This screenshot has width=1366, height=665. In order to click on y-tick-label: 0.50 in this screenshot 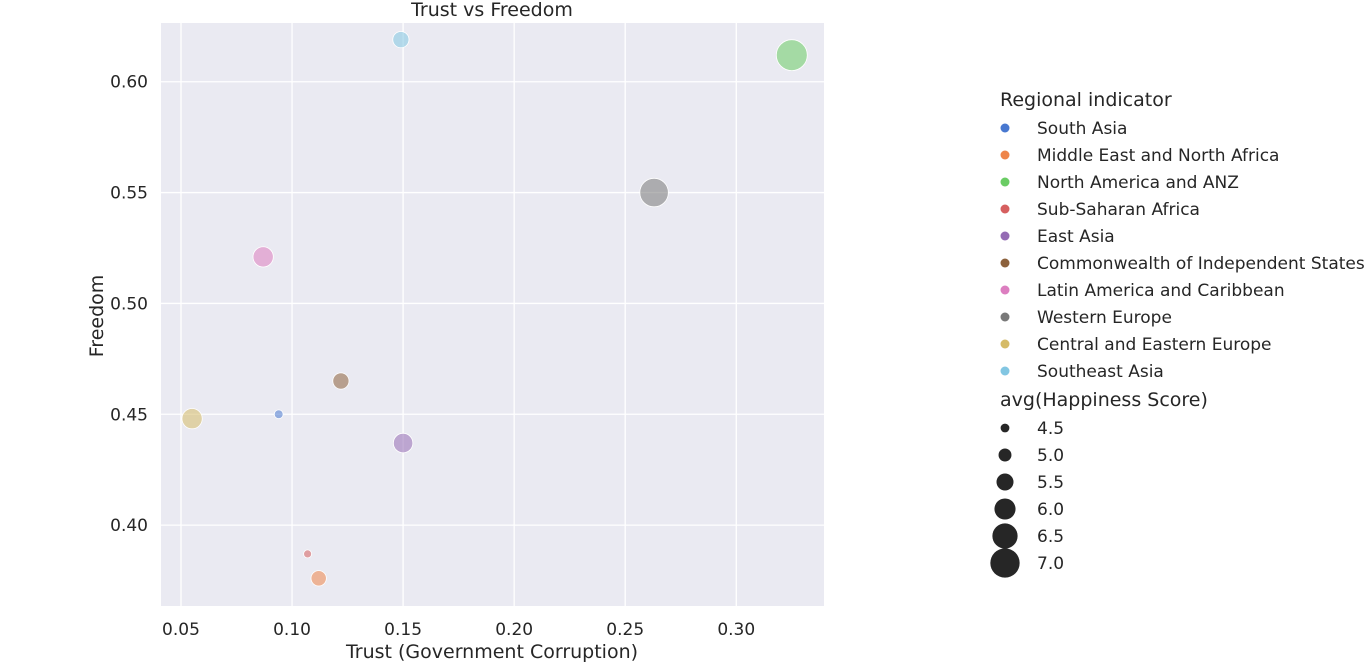, I will do `click(129, 304)`.